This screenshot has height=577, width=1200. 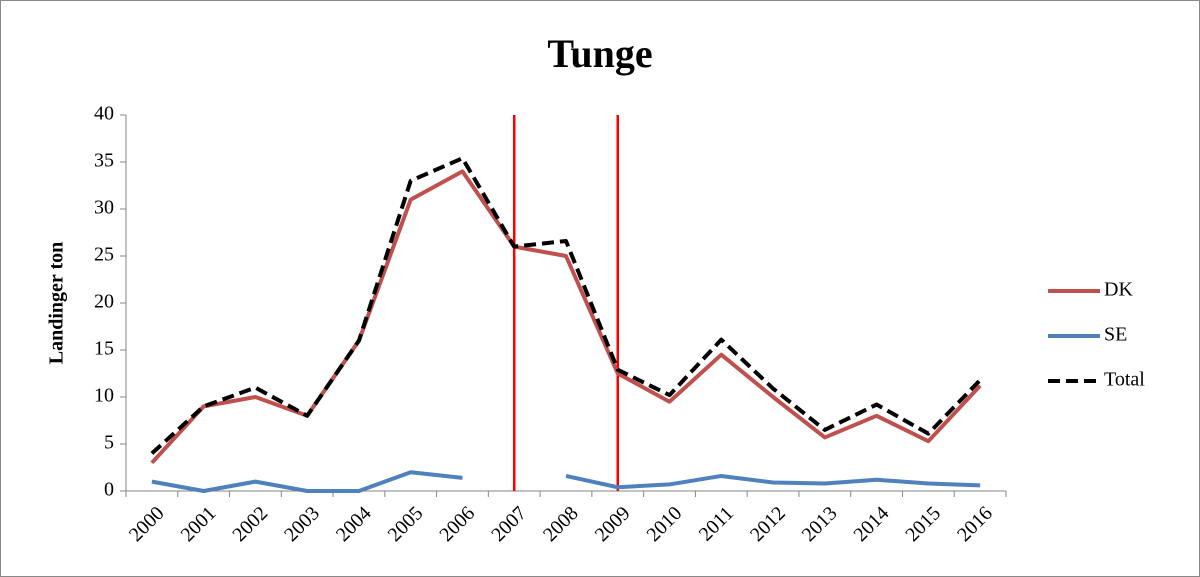 I want to click on legend-label: SE, so click(x=1115, y=335).